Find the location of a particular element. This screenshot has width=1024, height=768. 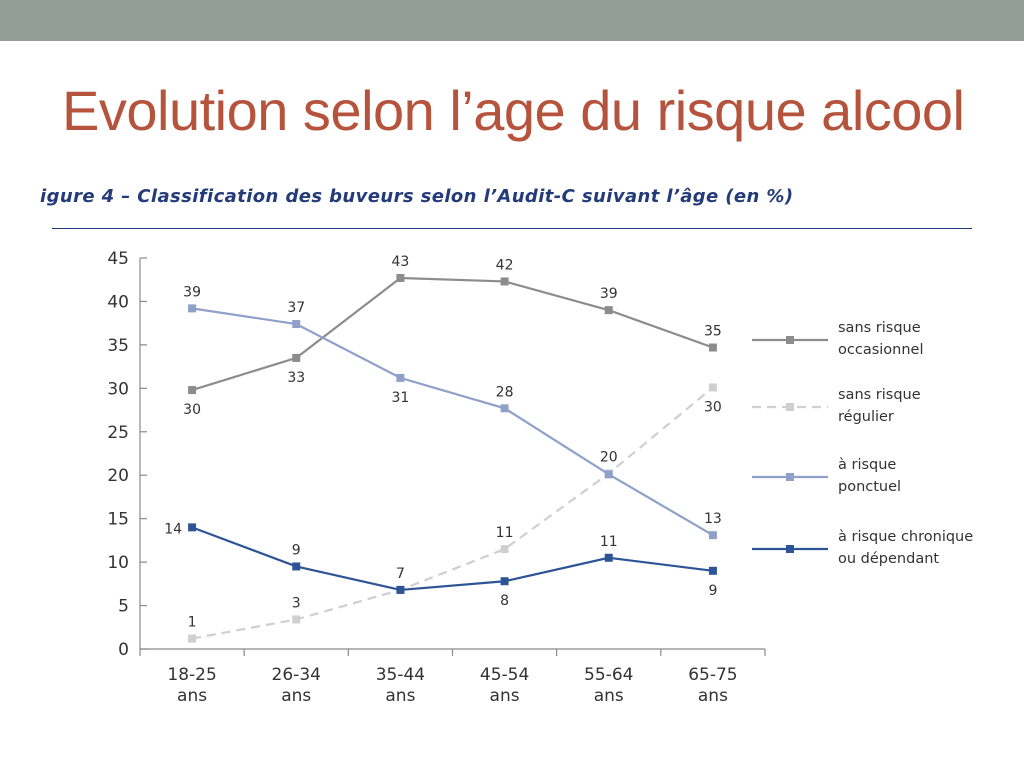

y-tick-label: 25 is located at coordinates (118, 433).